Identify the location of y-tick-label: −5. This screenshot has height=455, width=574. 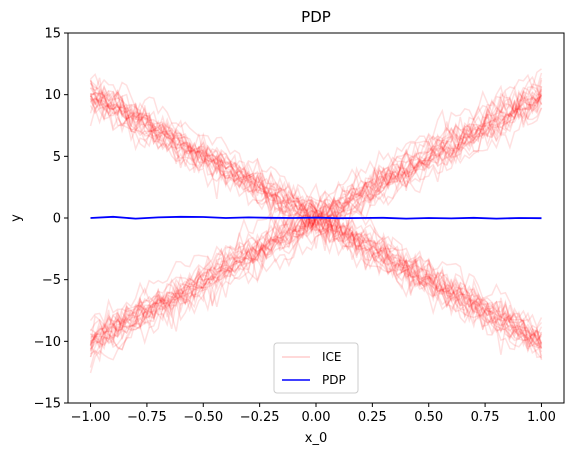
(51, 280).